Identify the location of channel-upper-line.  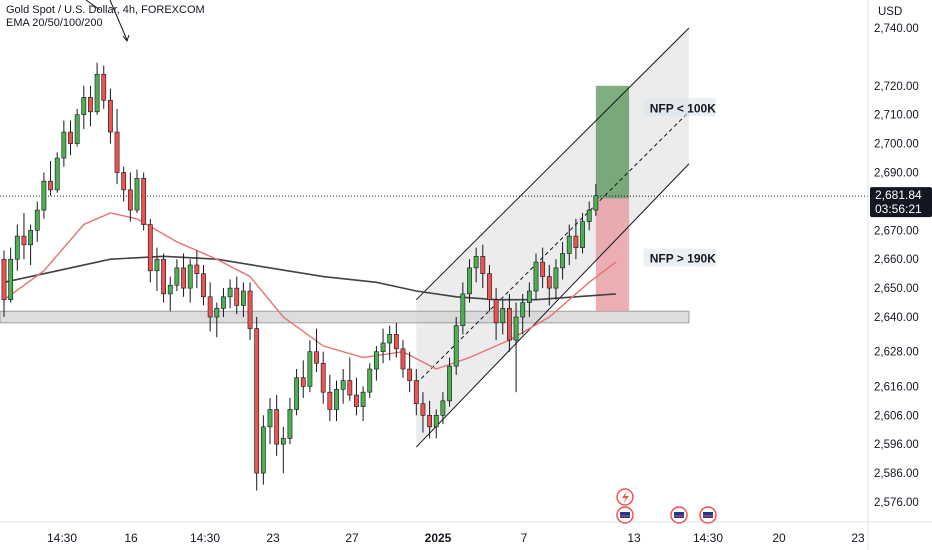
(552, 164).